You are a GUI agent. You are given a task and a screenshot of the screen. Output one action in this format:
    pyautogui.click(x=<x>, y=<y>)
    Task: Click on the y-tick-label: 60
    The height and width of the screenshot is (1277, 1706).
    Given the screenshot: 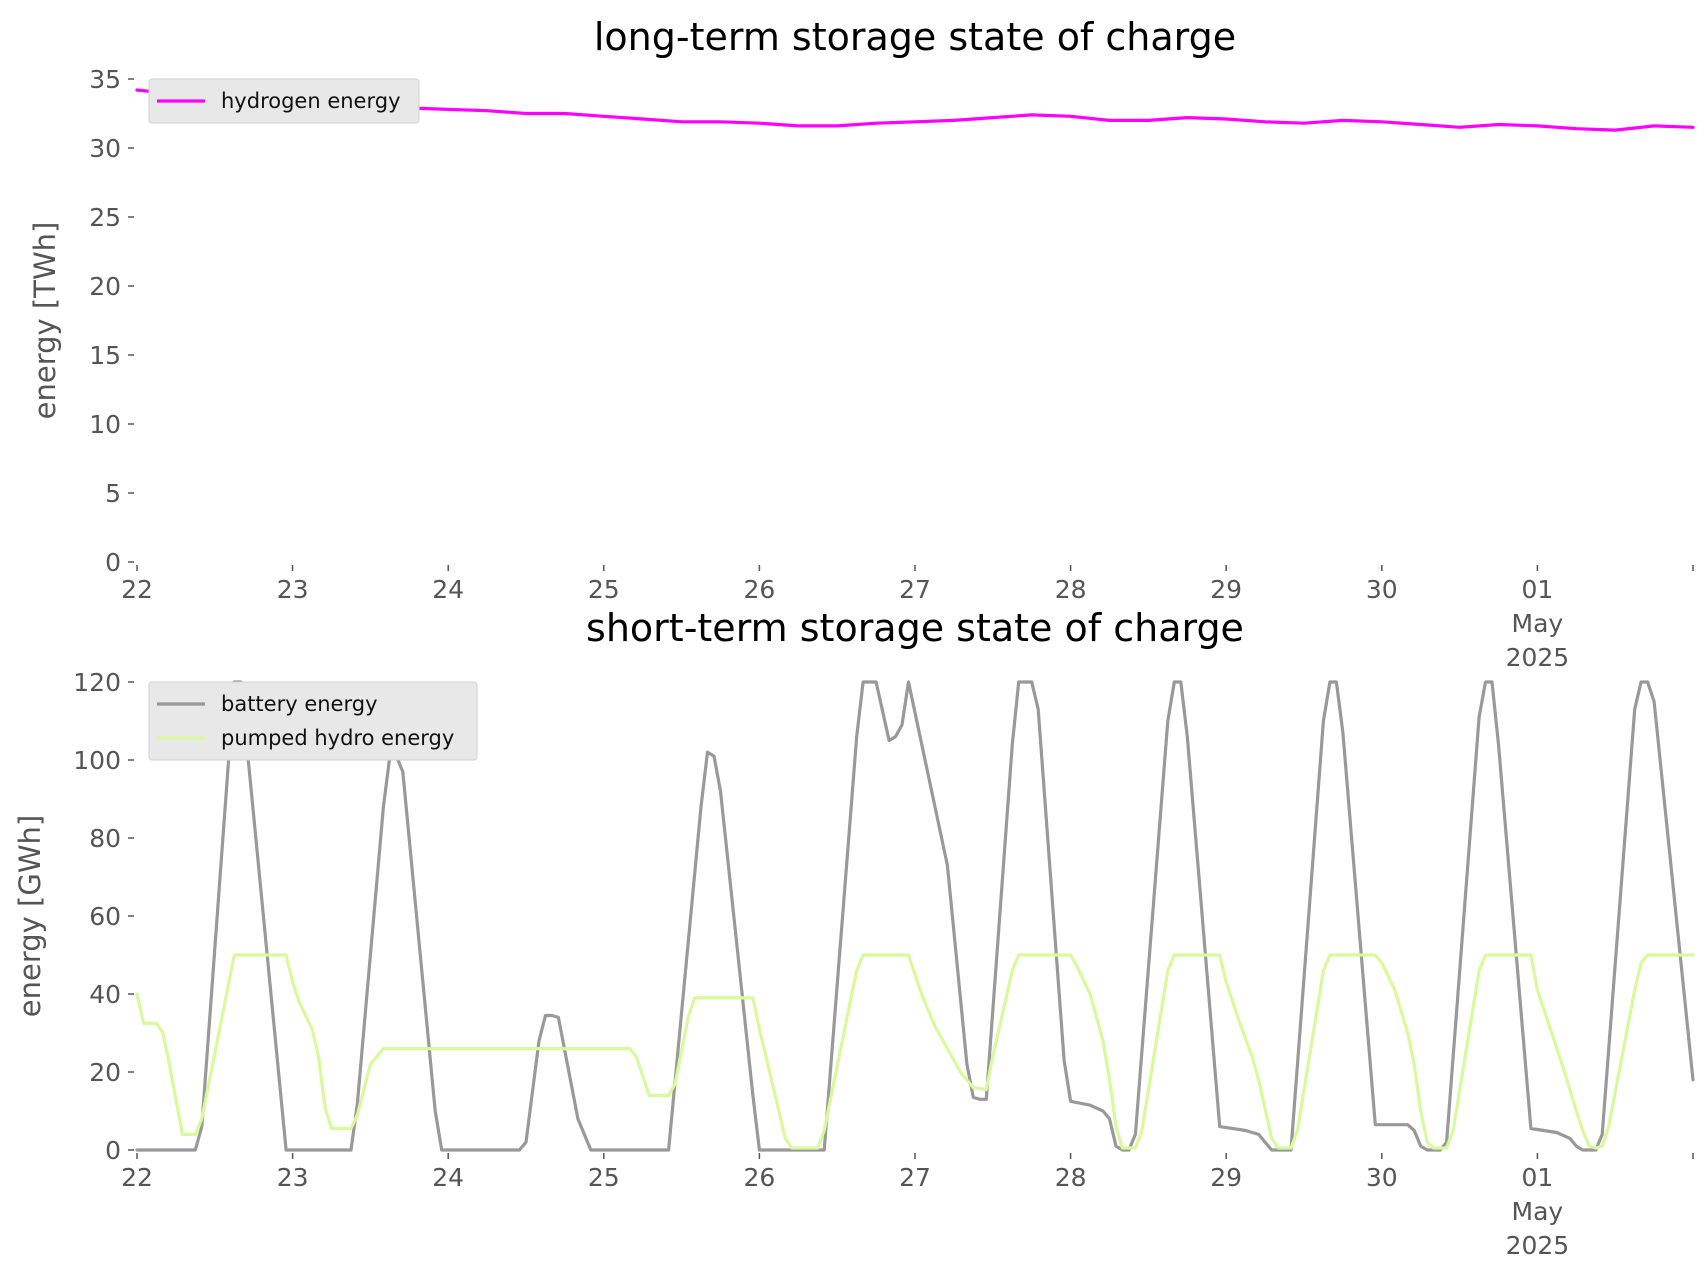 What is the action you would take?
    pyautogui.click(x=105, y=916)
    